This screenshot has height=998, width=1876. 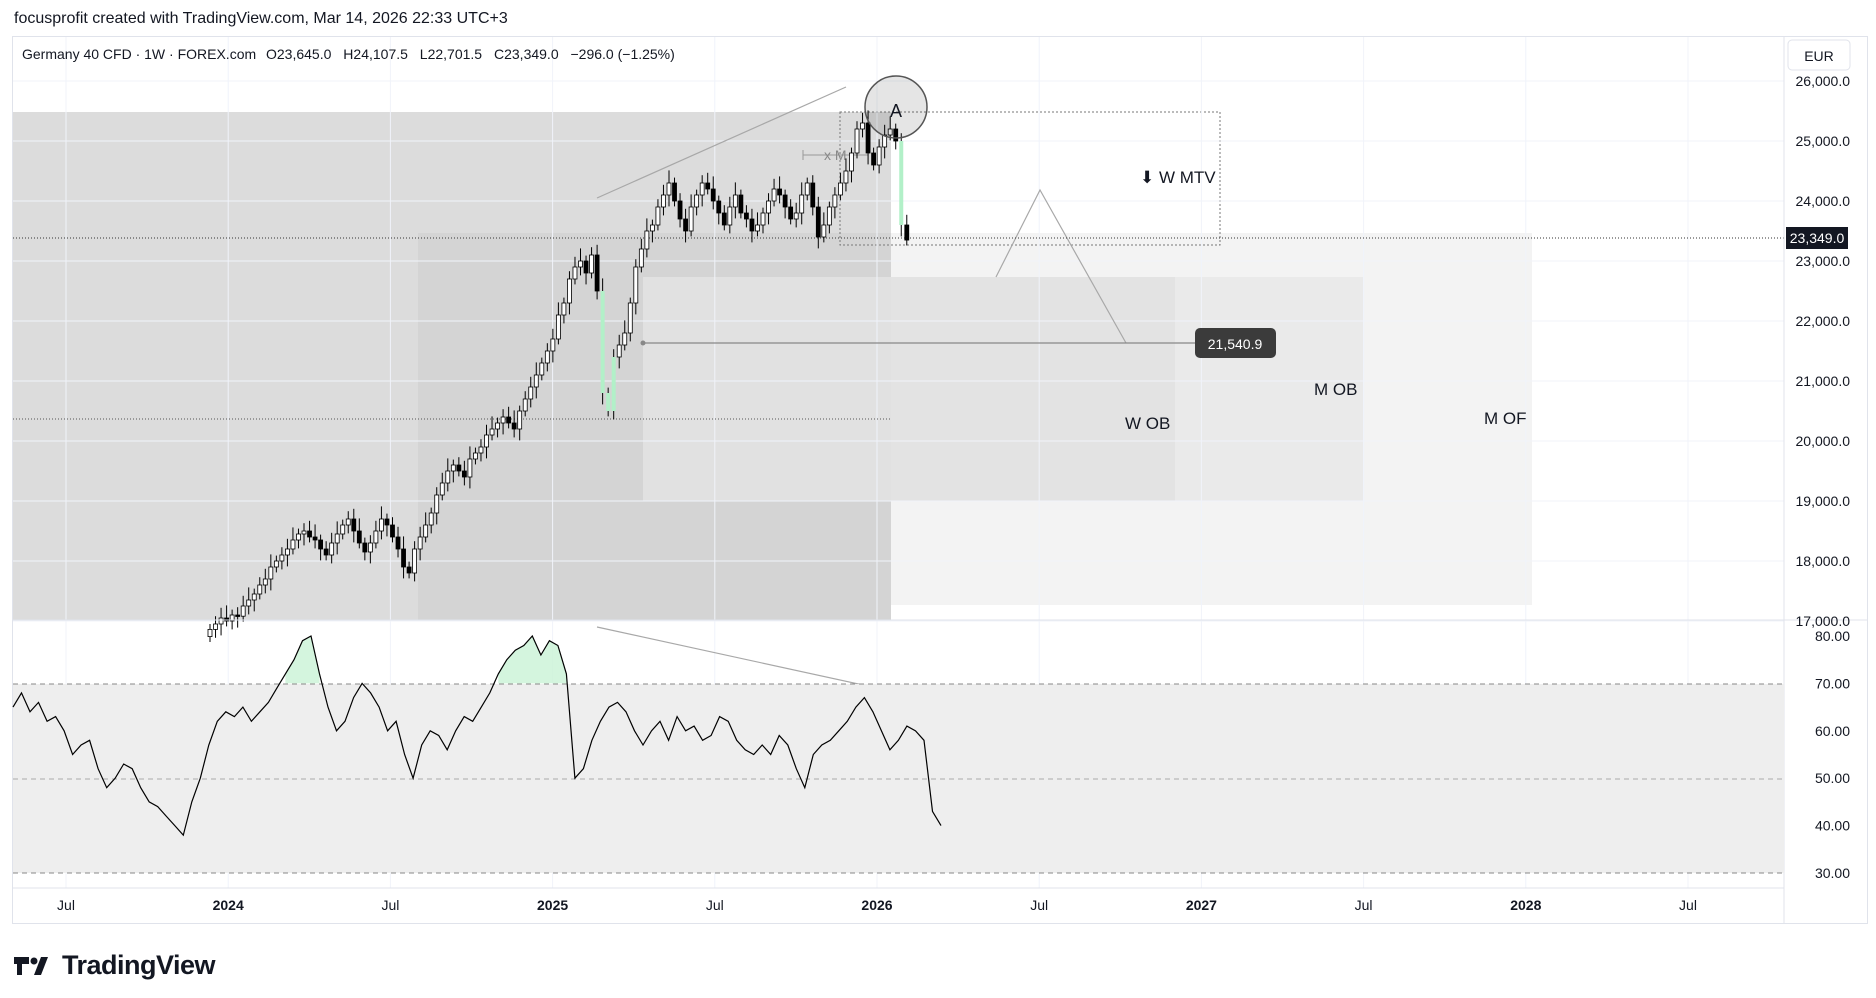 I want to click on currency-button-label: EUR, so click(x=1819, y=56).